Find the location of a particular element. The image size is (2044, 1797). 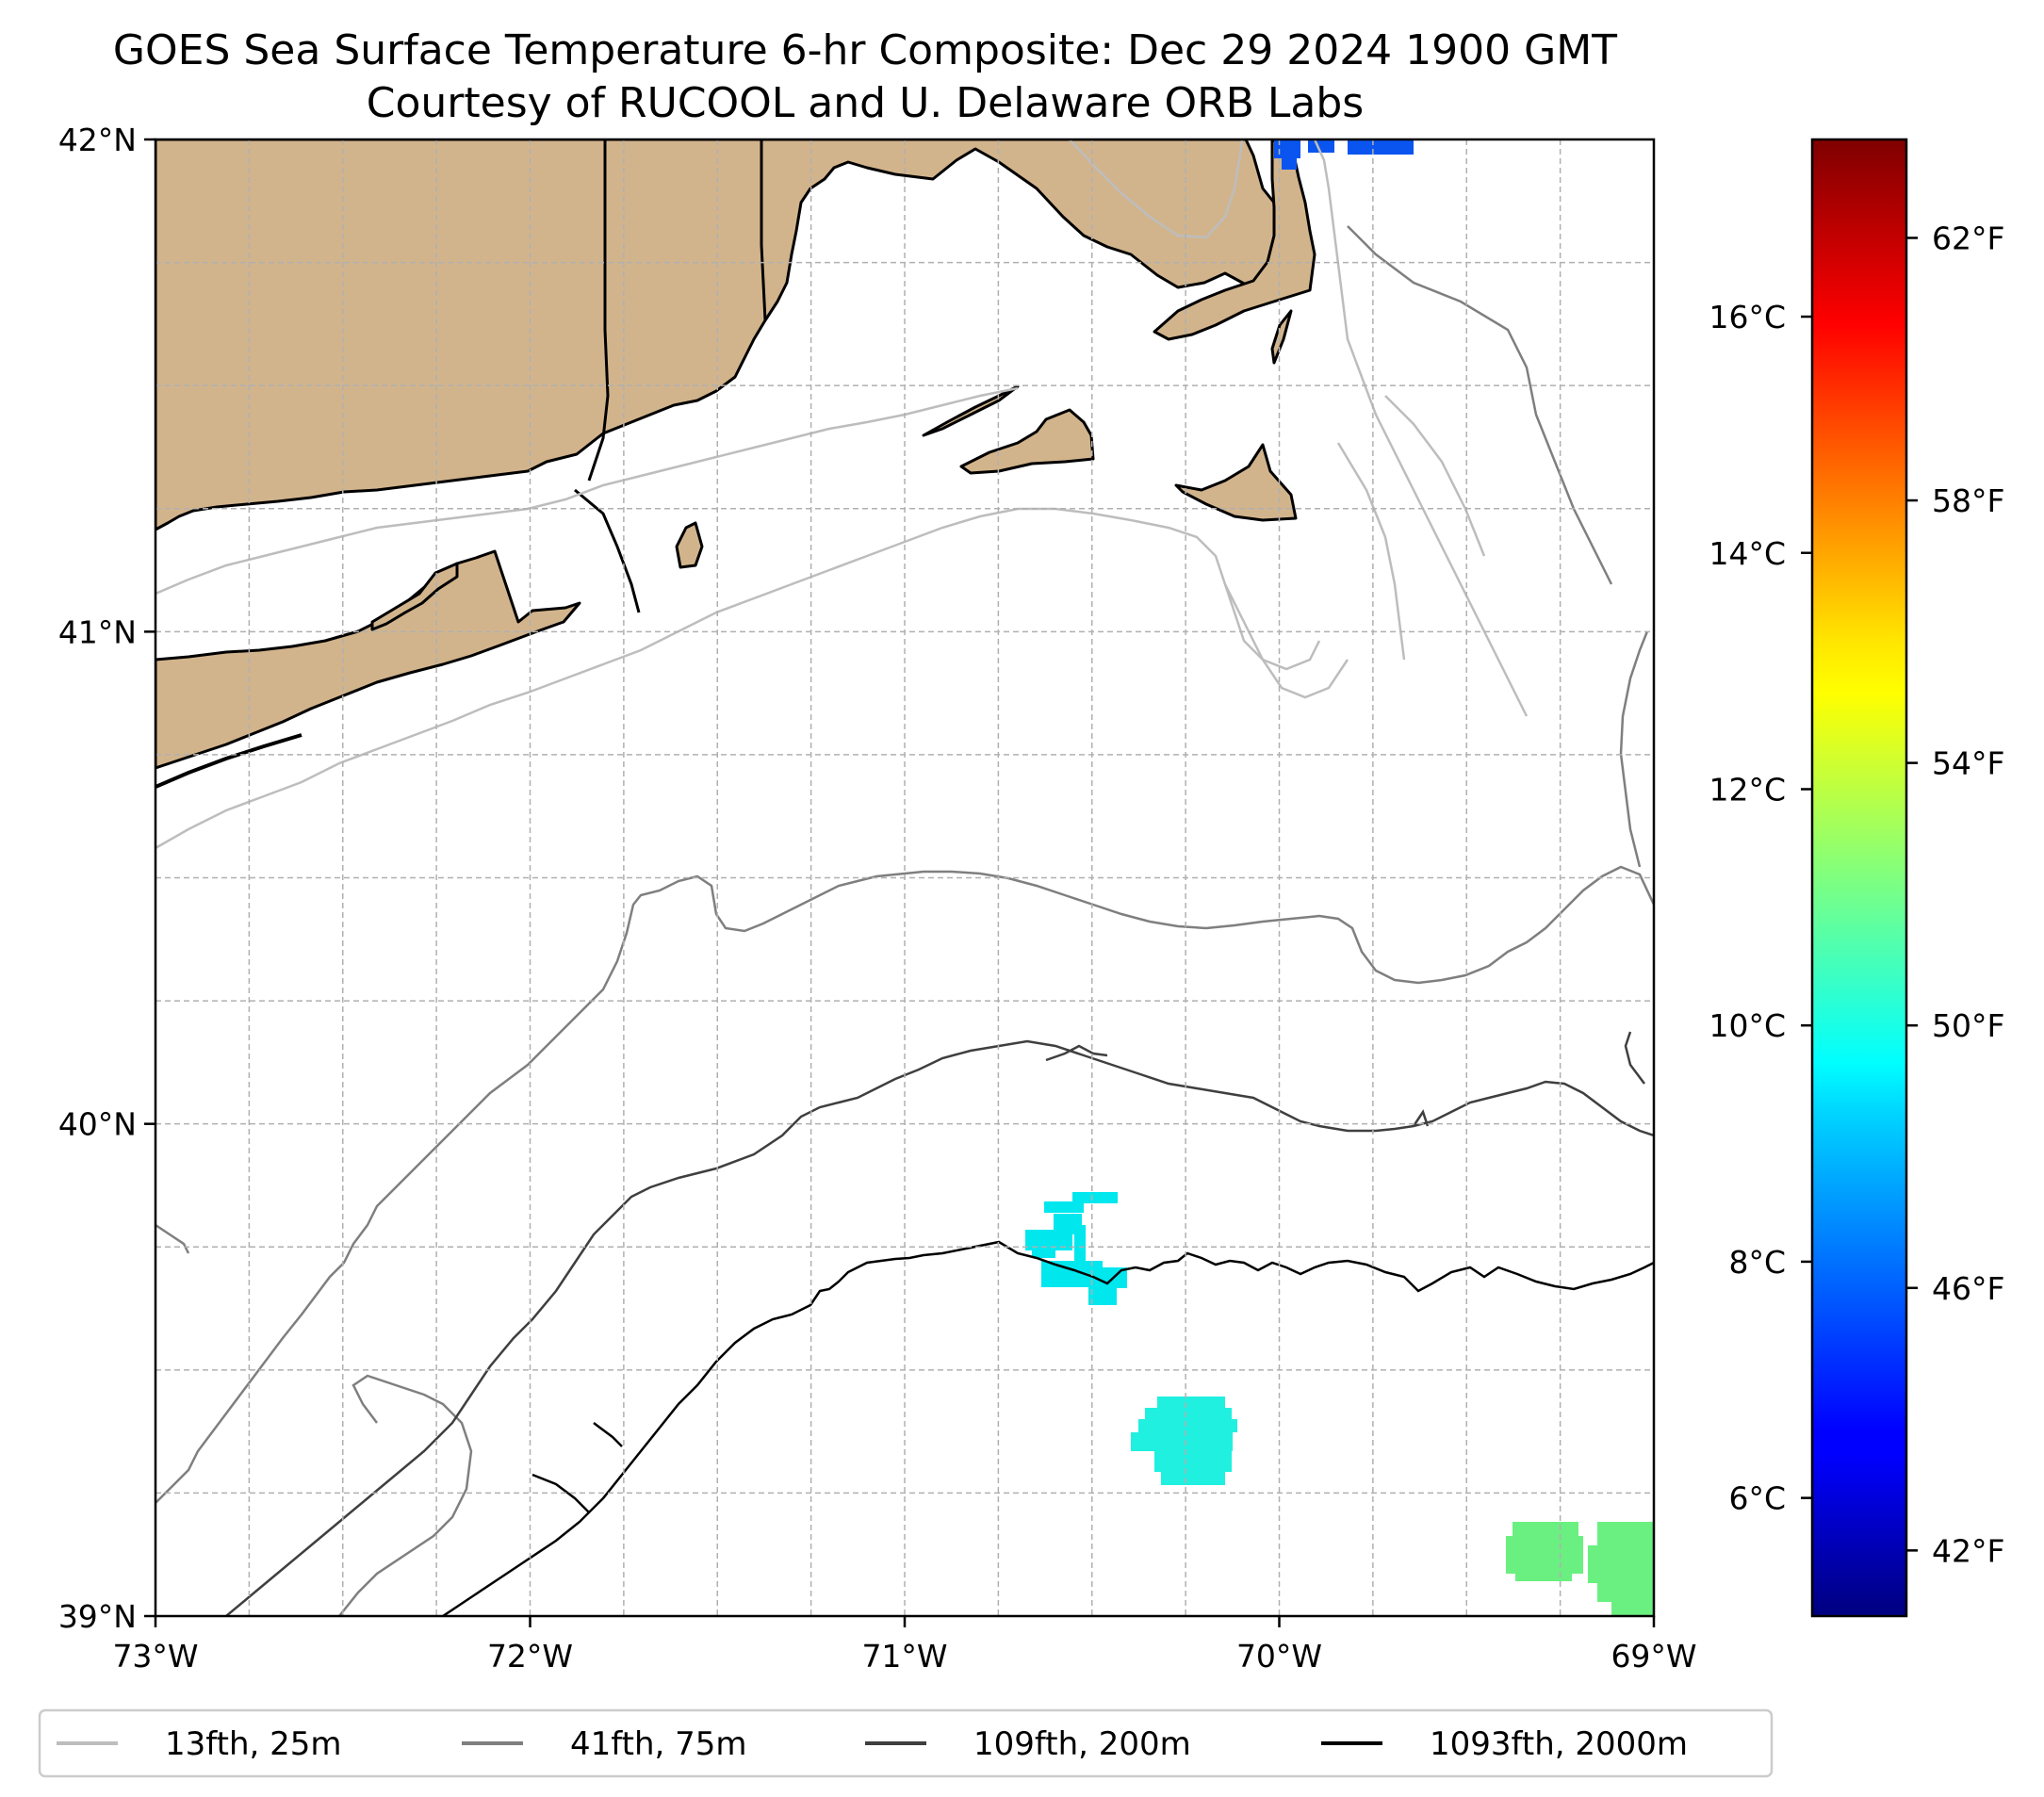

land-marthas-vineyard is located at coordinates (1027, 441).